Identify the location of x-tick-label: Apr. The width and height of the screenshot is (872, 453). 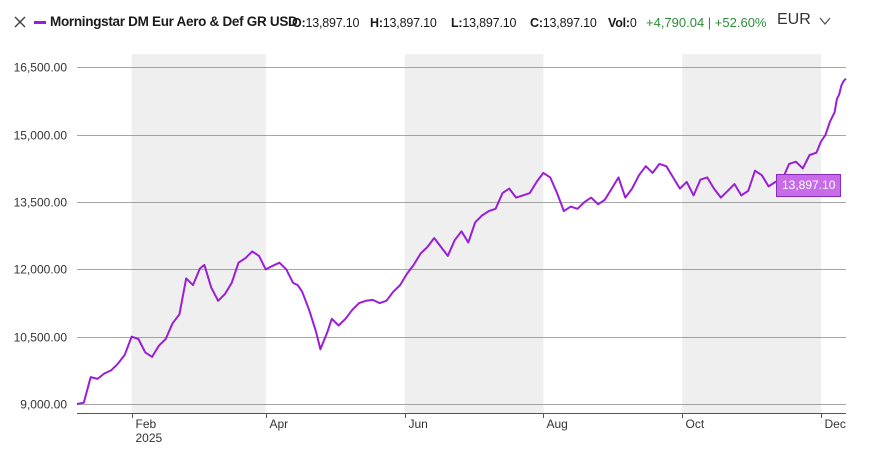
(279, 424).